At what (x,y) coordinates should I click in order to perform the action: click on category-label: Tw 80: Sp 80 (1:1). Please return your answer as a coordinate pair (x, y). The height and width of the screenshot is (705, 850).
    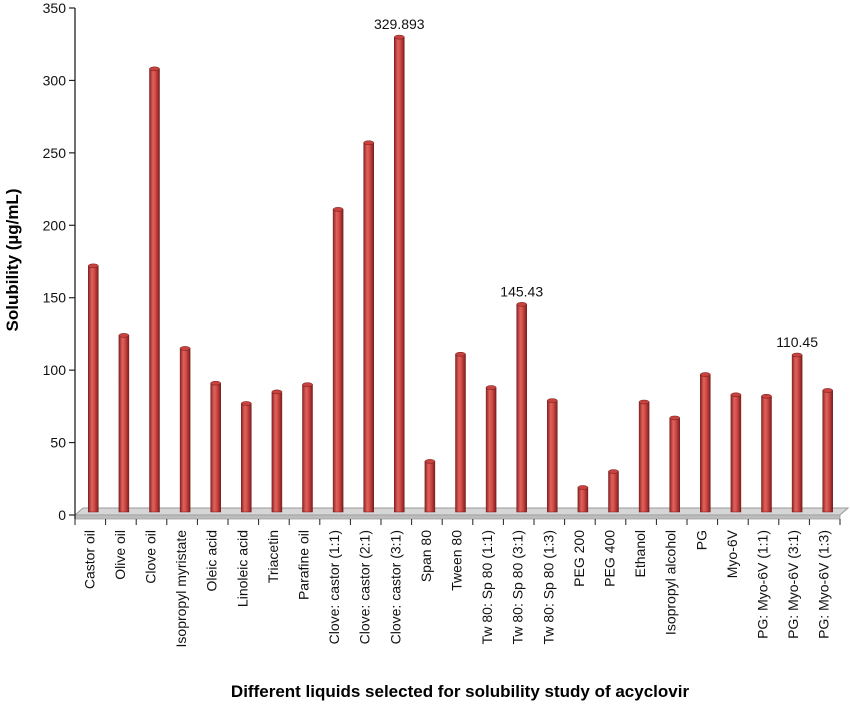
    Looking at the image, I should click on (487, 587).